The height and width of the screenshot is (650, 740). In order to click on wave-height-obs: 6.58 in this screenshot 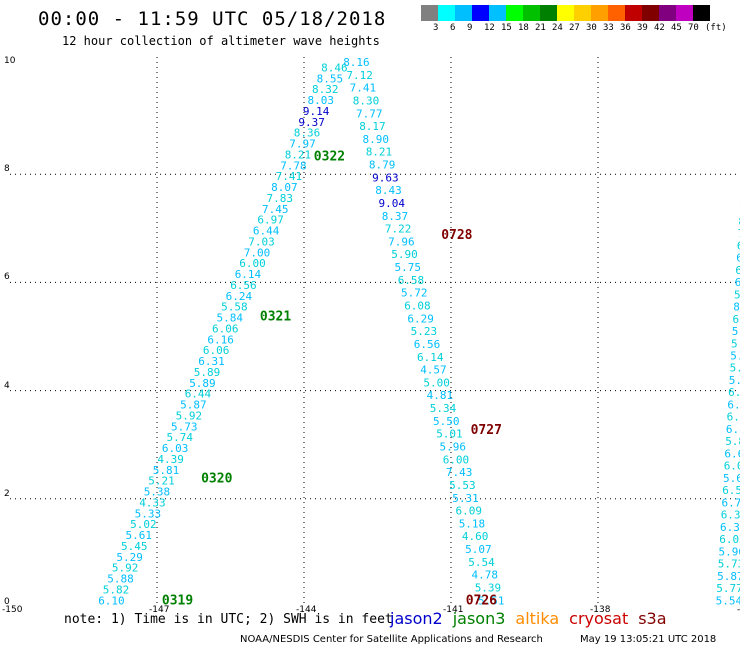, I will do `click(411, 280)`.